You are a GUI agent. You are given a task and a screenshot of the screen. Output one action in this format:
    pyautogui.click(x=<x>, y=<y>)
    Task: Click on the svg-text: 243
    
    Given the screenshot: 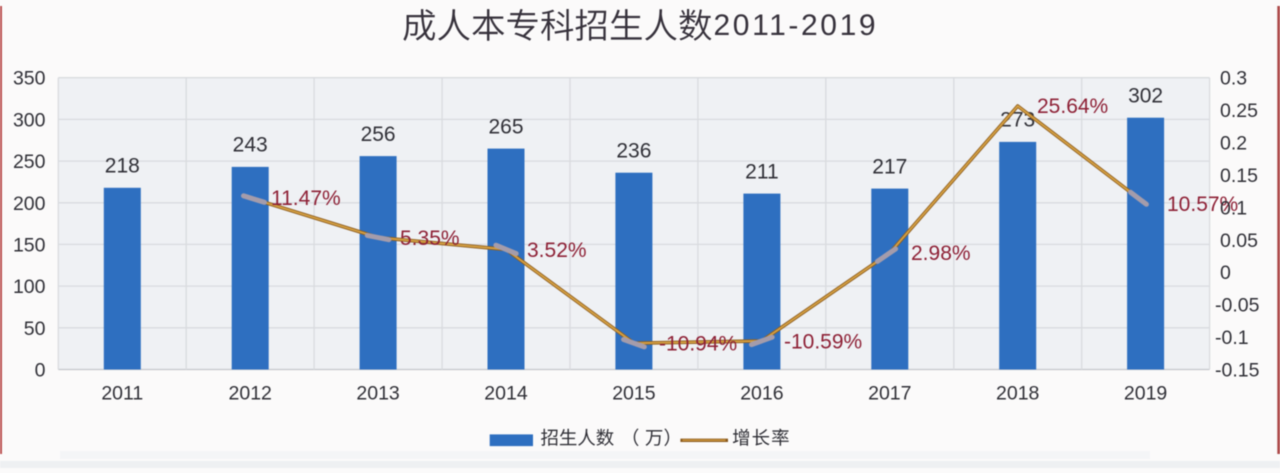 What is the action you would take?
    pyautogui.click(x=250, y=145)
    